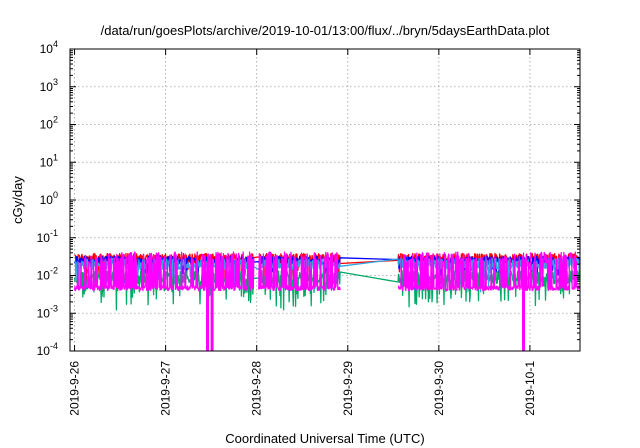 This screenshot has width=640, height=448. What do you see at coordinates (47, 274) in the screenshot?
I see `y-tick-label: 10⁻²` at bounding box center [47, 274].